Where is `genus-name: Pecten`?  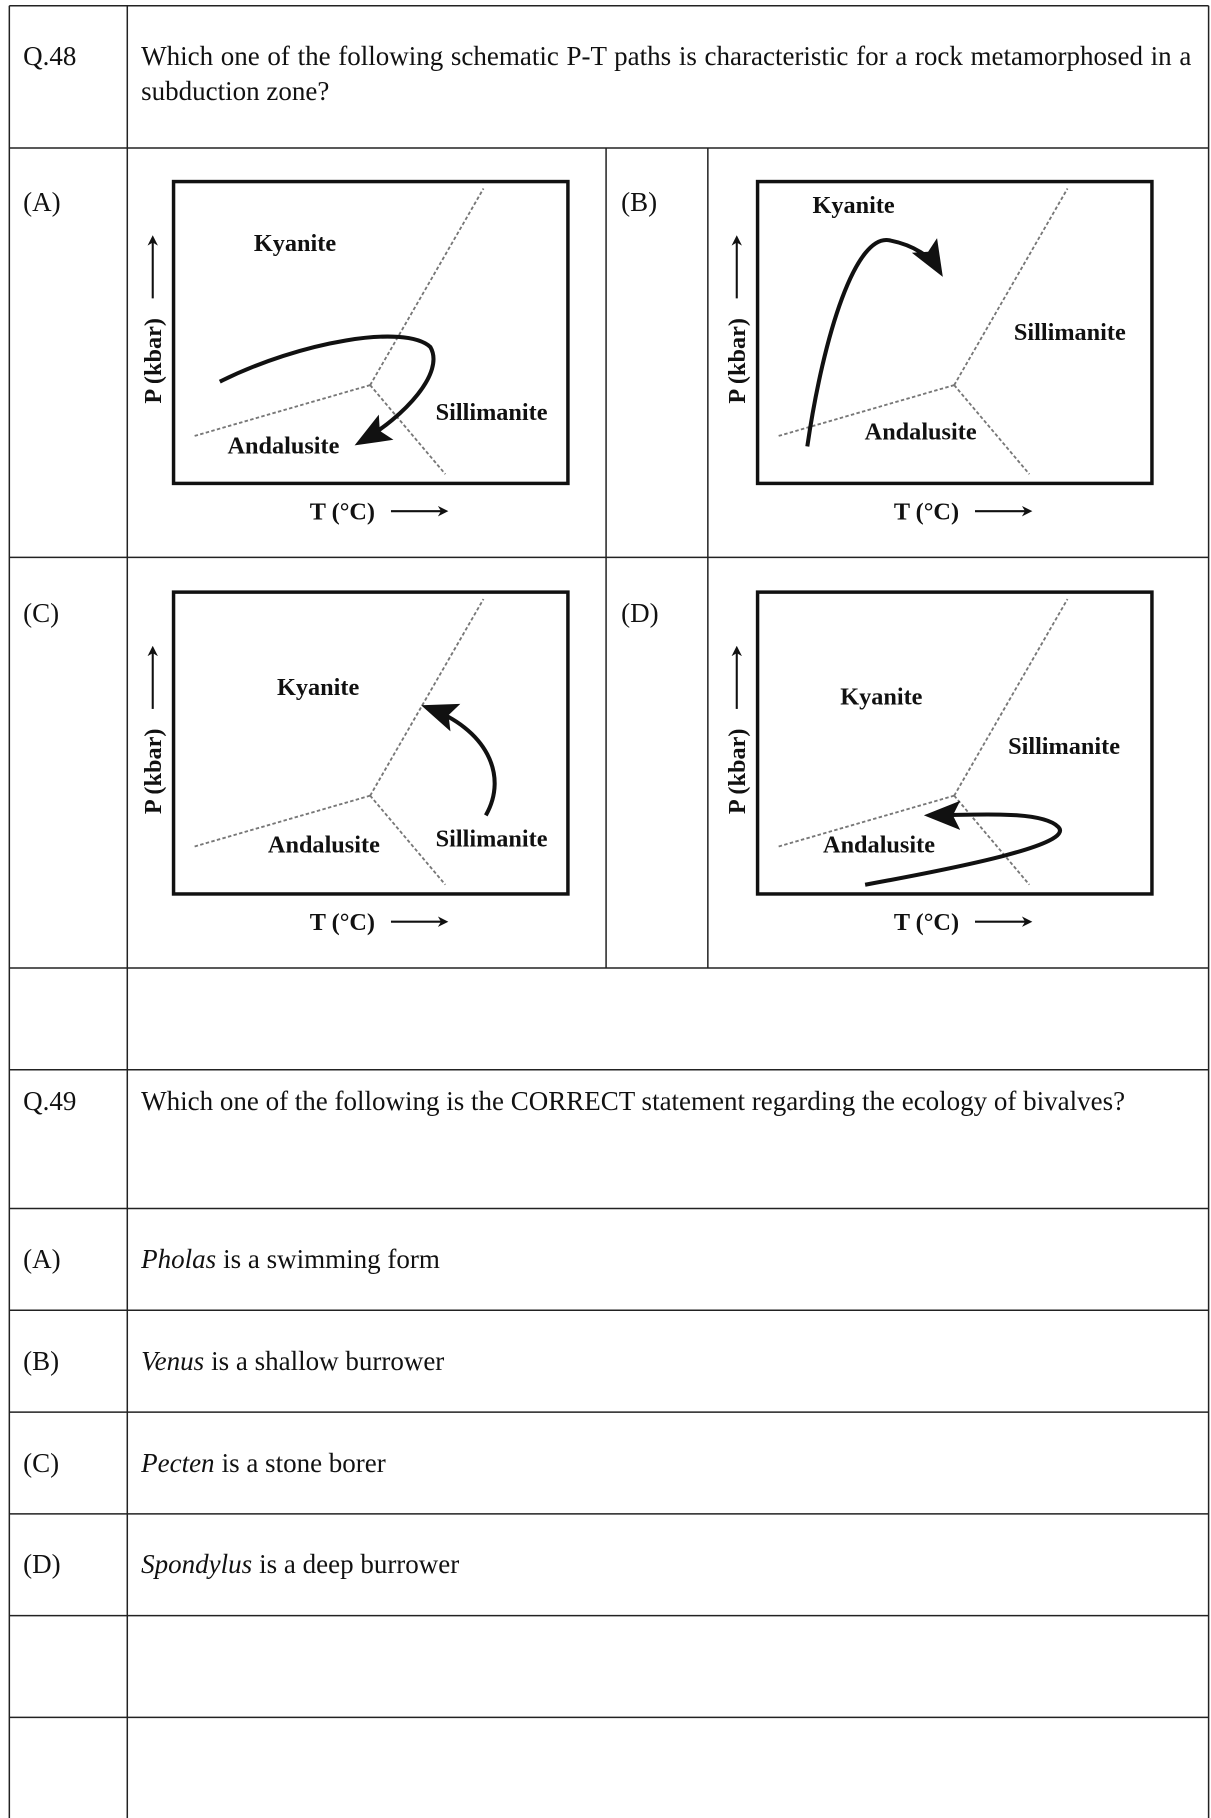 genus-name: Pecten is located at coordinates (178, 1462).